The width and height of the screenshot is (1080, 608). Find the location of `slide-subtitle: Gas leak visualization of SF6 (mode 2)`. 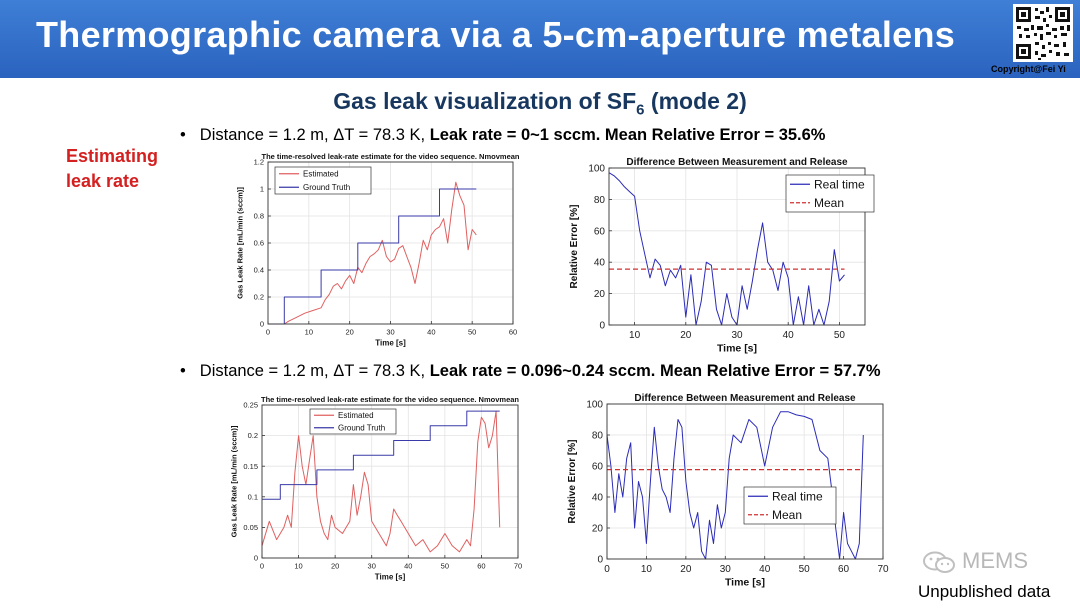

slide-subtitle: Gas leak visualization of SF6 (mode 2) is located at coordinates (540, 103).